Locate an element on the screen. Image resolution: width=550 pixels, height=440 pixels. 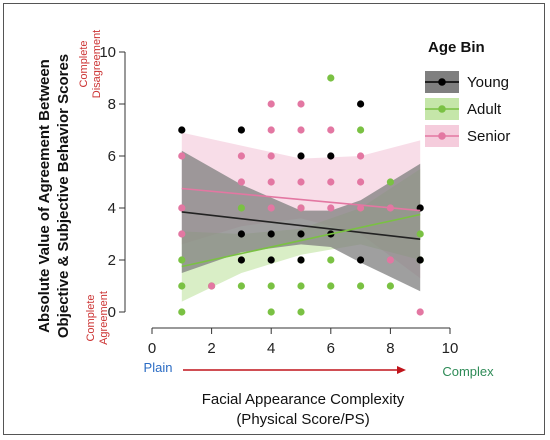
x-tick-label: 8 is located at coordinates (390, 348).